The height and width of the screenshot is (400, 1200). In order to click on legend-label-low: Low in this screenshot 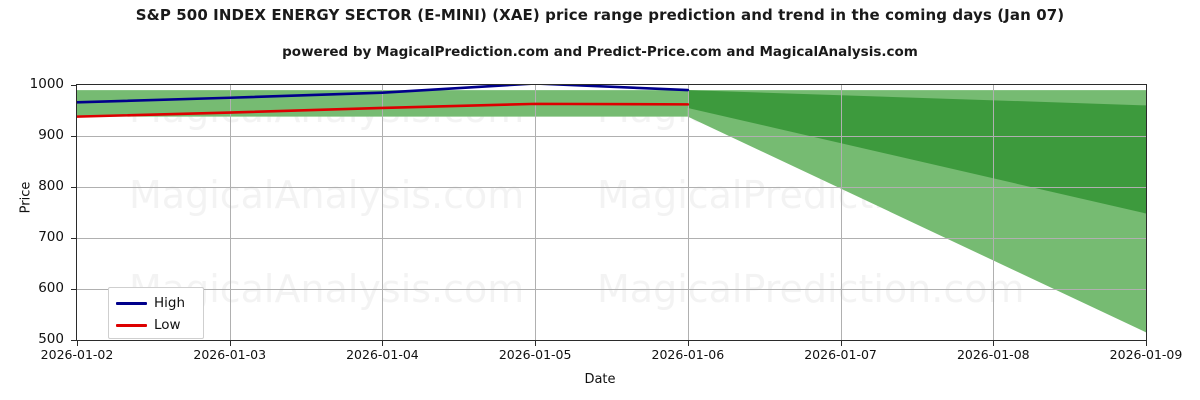, I will do `click(167, 325)`.